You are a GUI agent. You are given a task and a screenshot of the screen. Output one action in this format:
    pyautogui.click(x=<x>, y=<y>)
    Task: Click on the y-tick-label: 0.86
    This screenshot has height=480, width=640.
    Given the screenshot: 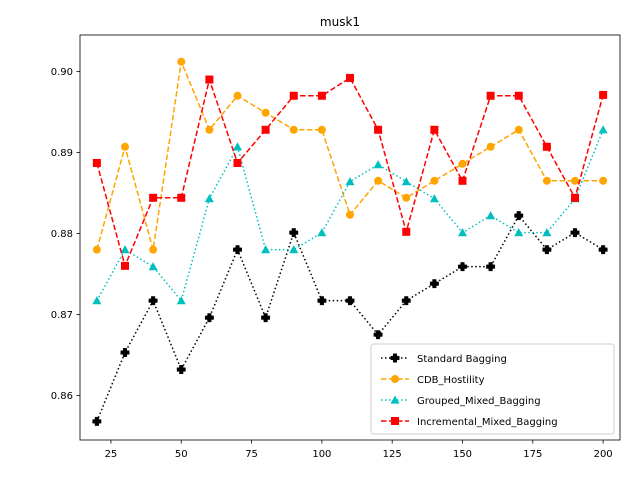 What is the action you would take?
    pyautogui.click(x=62, y=396)
    